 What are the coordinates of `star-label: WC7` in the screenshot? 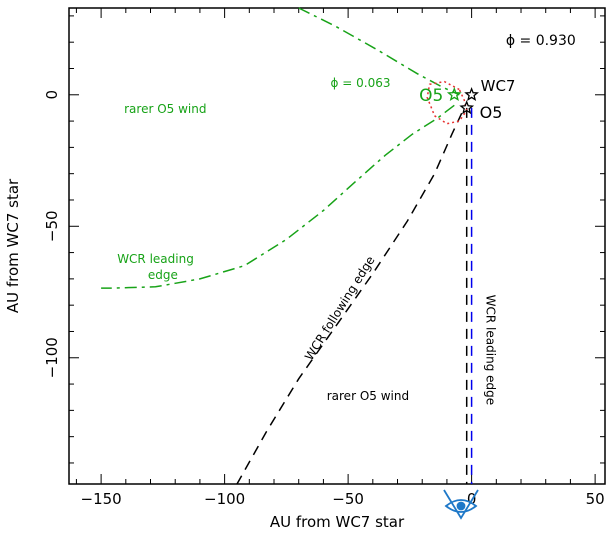 It's located at (498, 86).